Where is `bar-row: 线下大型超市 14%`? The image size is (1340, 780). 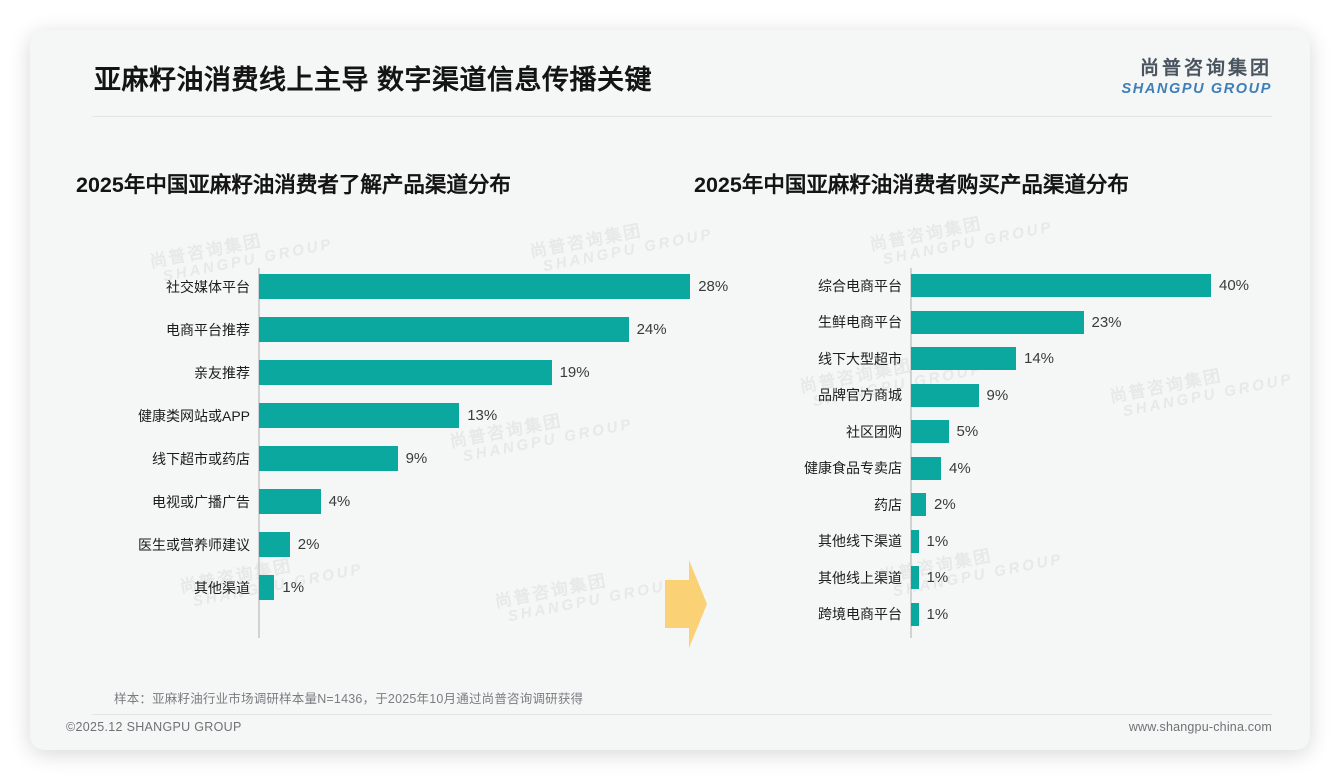 bar-row: 线下大型超市 14% is located at coordinates (988, 358).